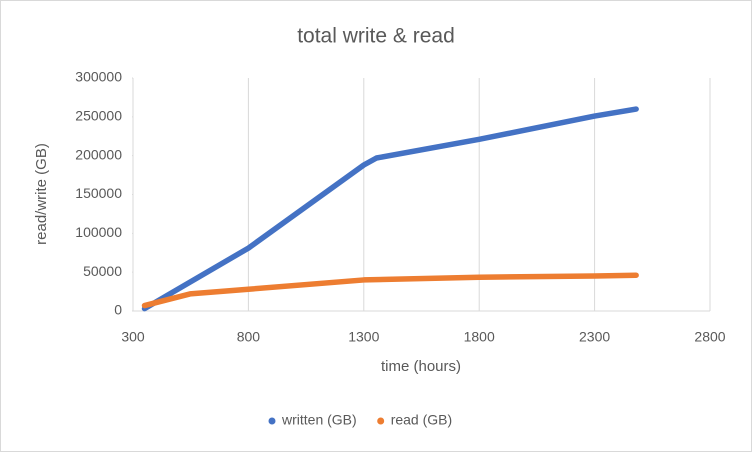  What do you see at coordinates (421, 420) in the screenshot?
I see `legend-label: read (GB)` at bounding box center [421, 420].